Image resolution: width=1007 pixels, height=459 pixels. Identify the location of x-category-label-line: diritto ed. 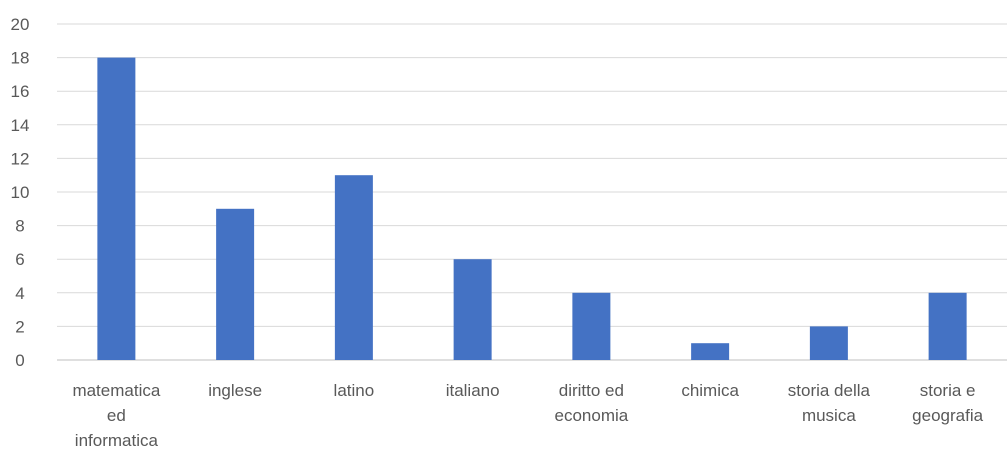
(591, 390).